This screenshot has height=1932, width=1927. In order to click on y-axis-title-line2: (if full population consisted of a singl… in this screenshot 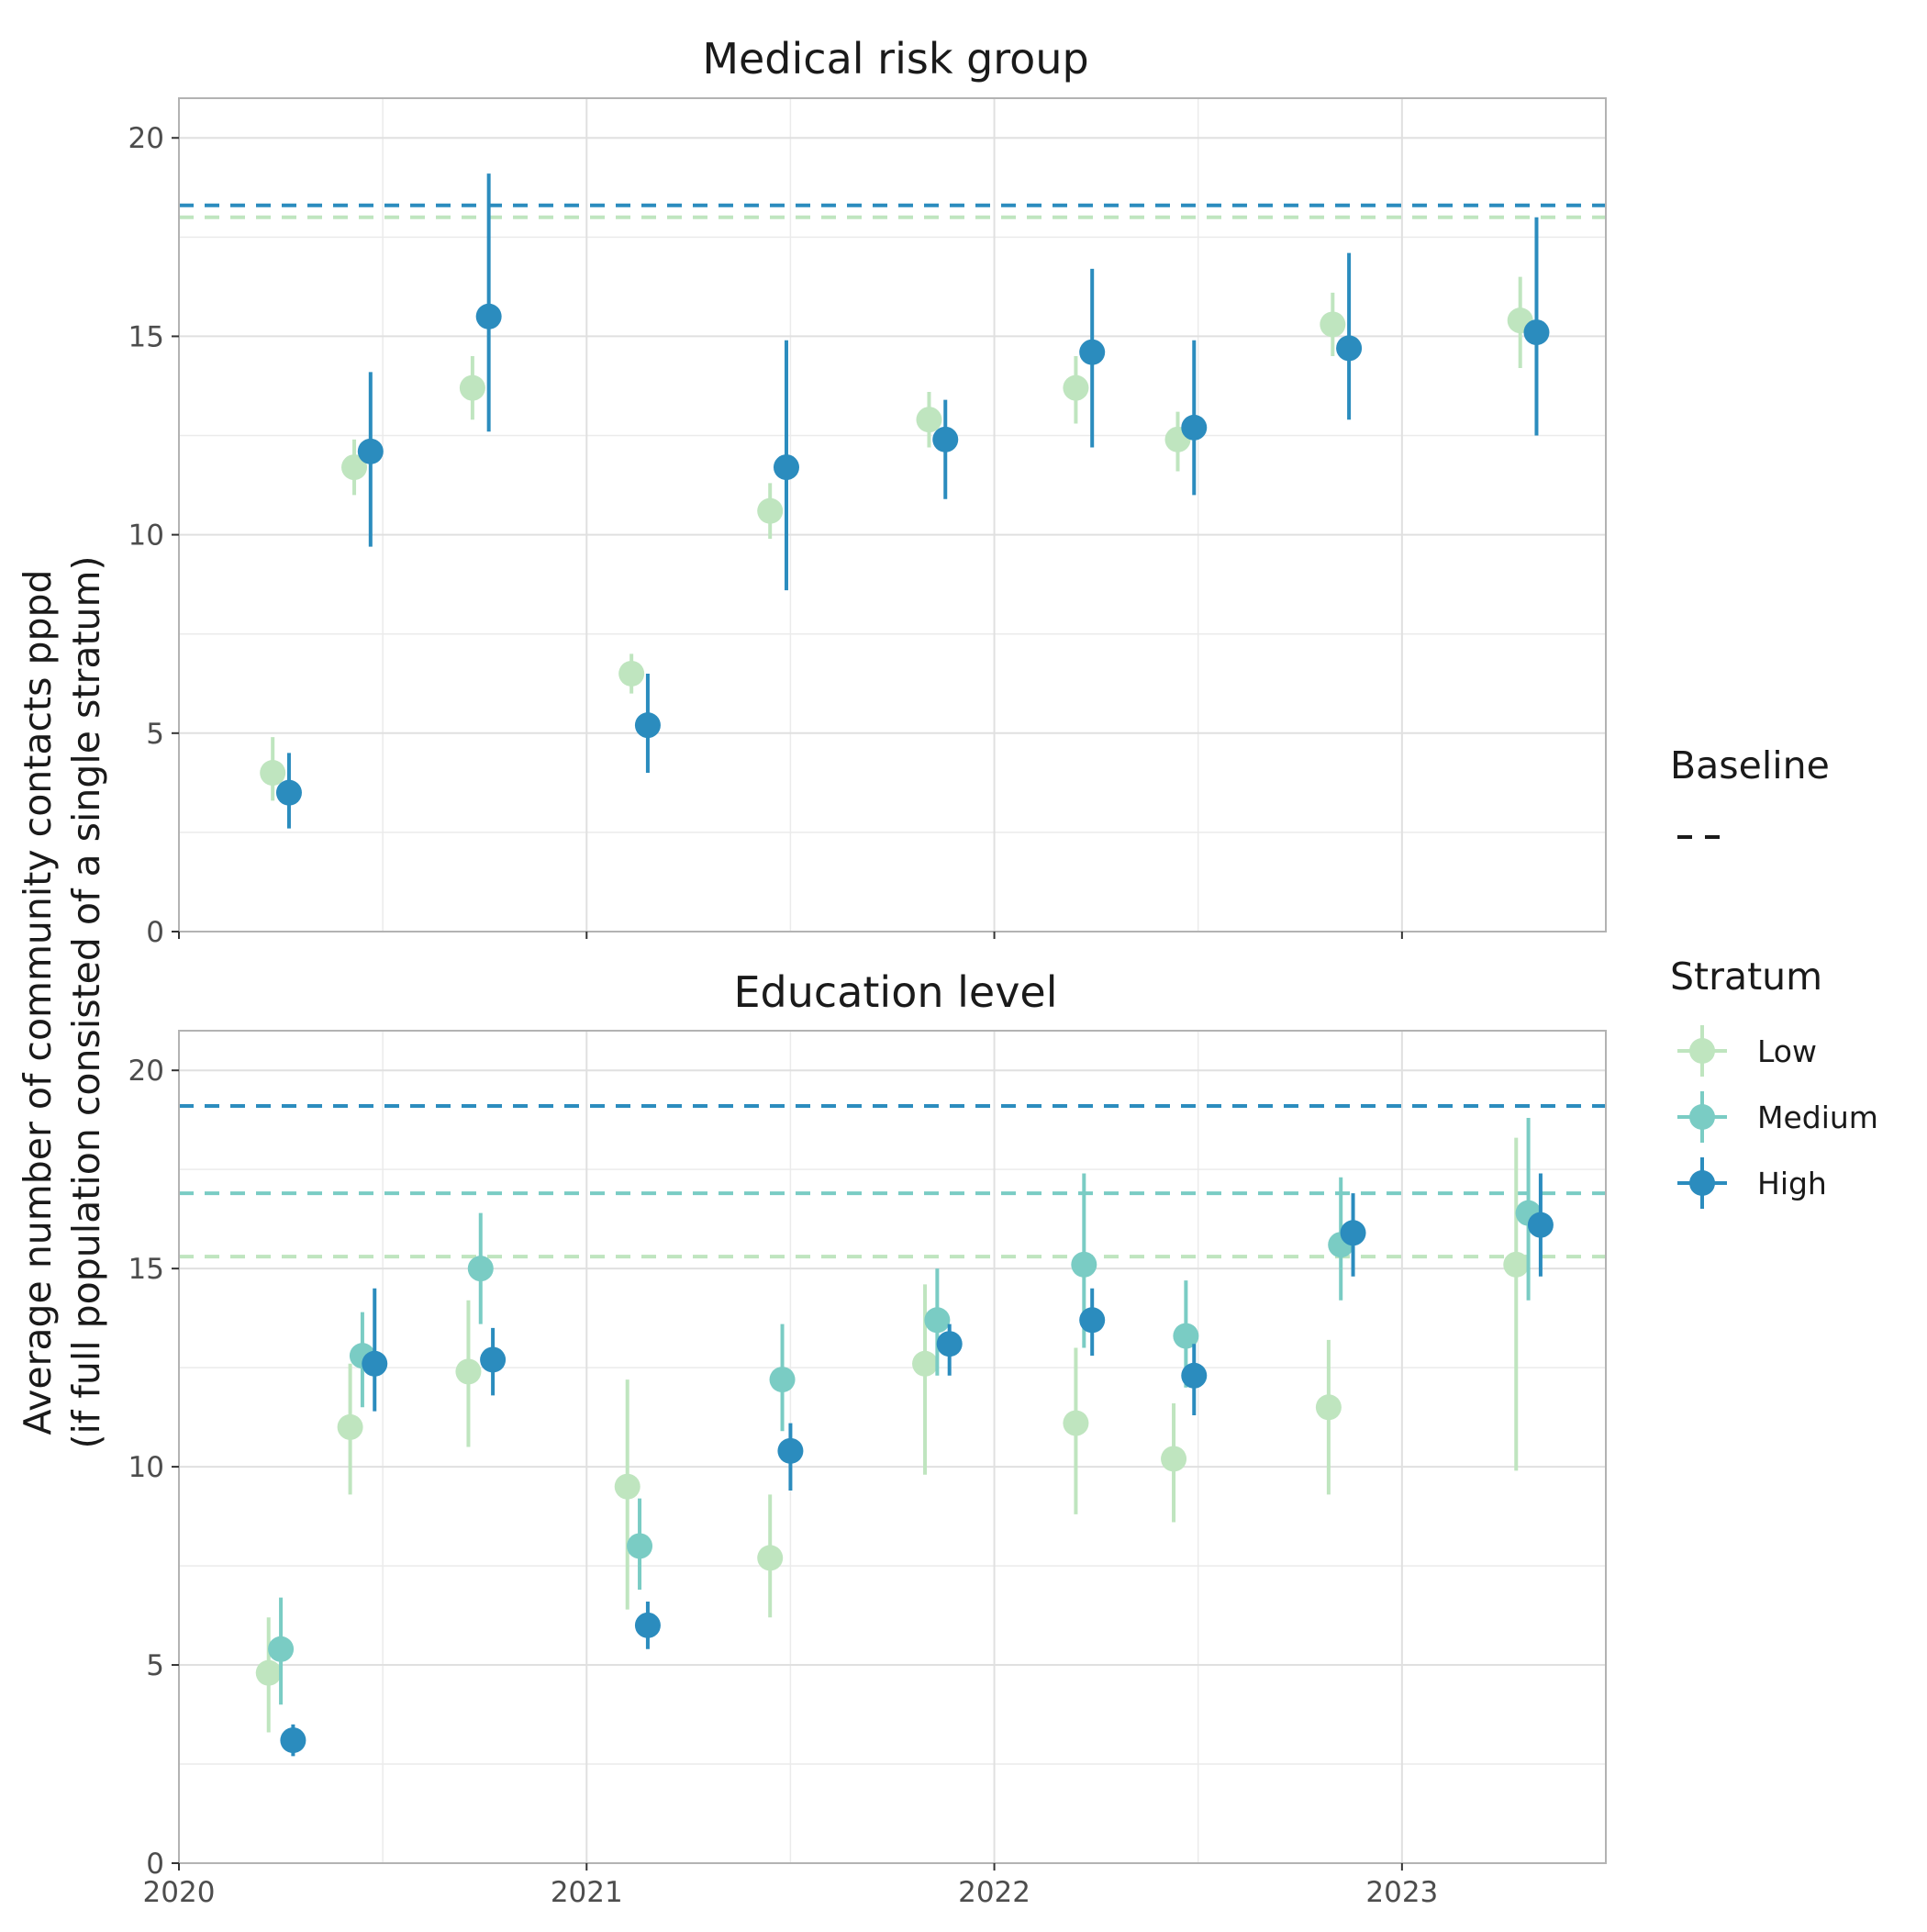, I will do `click(86, 1002)`.